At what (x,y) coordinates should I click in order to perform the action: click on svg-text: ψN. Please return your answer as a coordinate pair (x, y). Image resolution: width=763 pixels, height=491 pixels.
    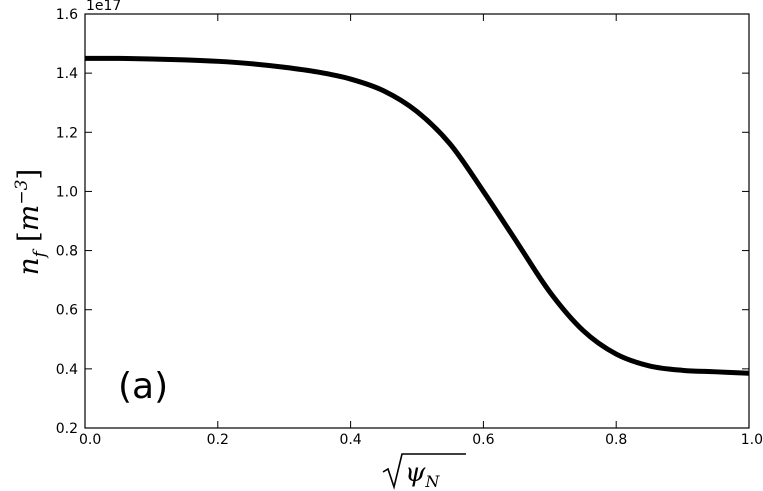
    Looking at the image, I should click on (422, 474).